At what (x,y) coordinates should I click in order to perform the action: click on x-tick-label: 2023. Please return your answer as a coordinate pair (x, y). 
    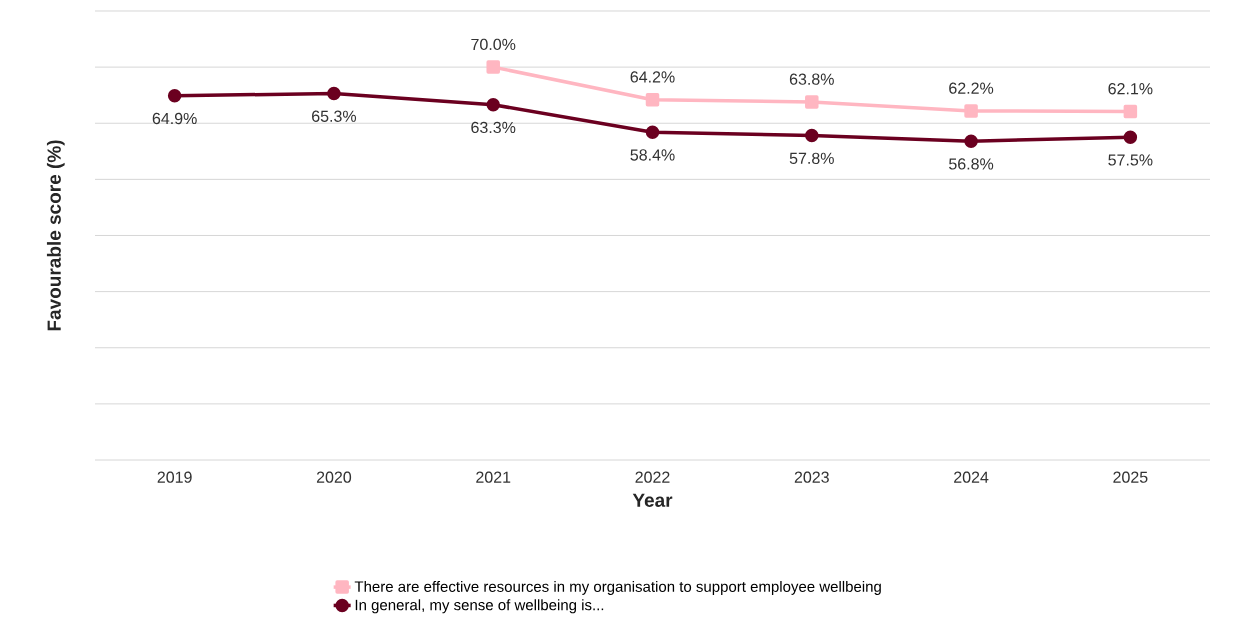
    Looking at the image, I should click on (811, 477).